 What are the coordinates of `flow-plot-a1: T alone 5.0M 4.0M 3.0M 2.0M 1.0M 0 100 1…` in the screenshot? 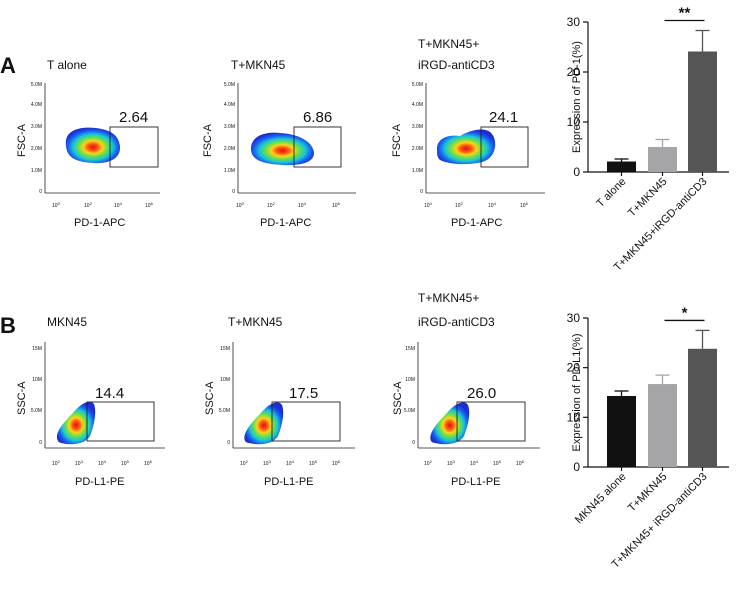 It's located at (88, 143).